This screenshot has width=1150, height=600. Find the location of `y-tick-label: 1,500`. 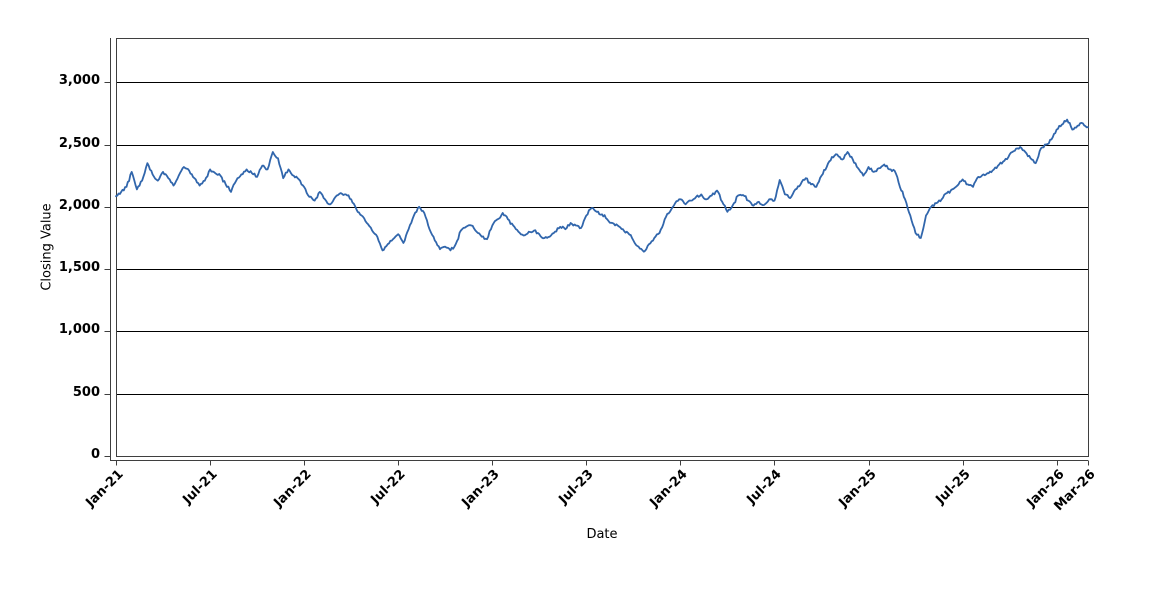

y-tick-label: 1,500 is located at coordinates (79, 268).